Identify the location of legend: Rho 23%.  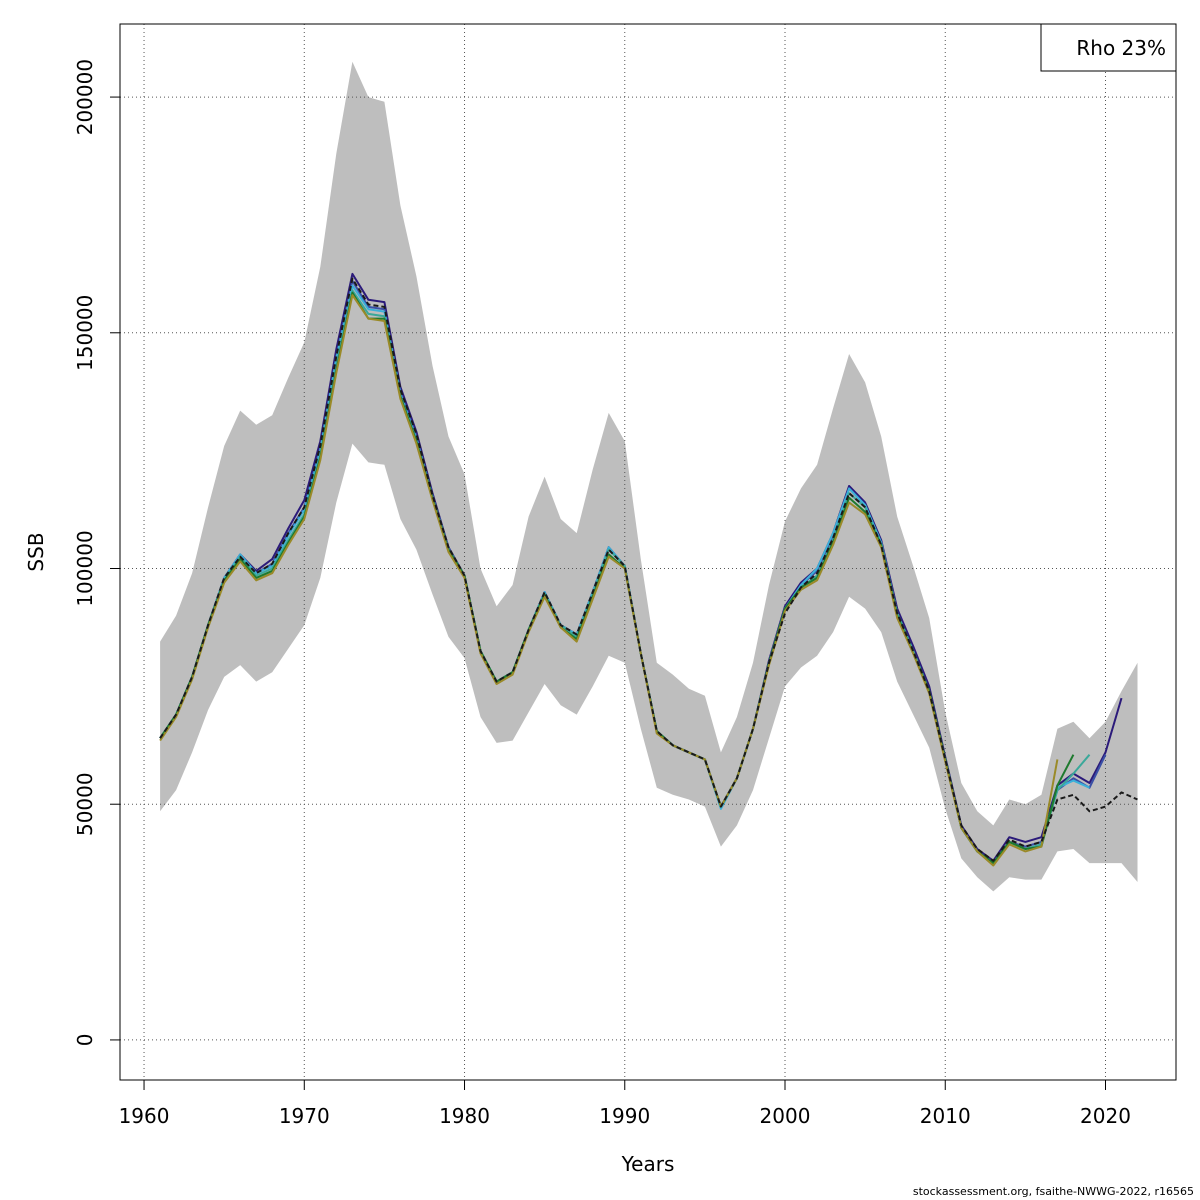
(1108, 47).